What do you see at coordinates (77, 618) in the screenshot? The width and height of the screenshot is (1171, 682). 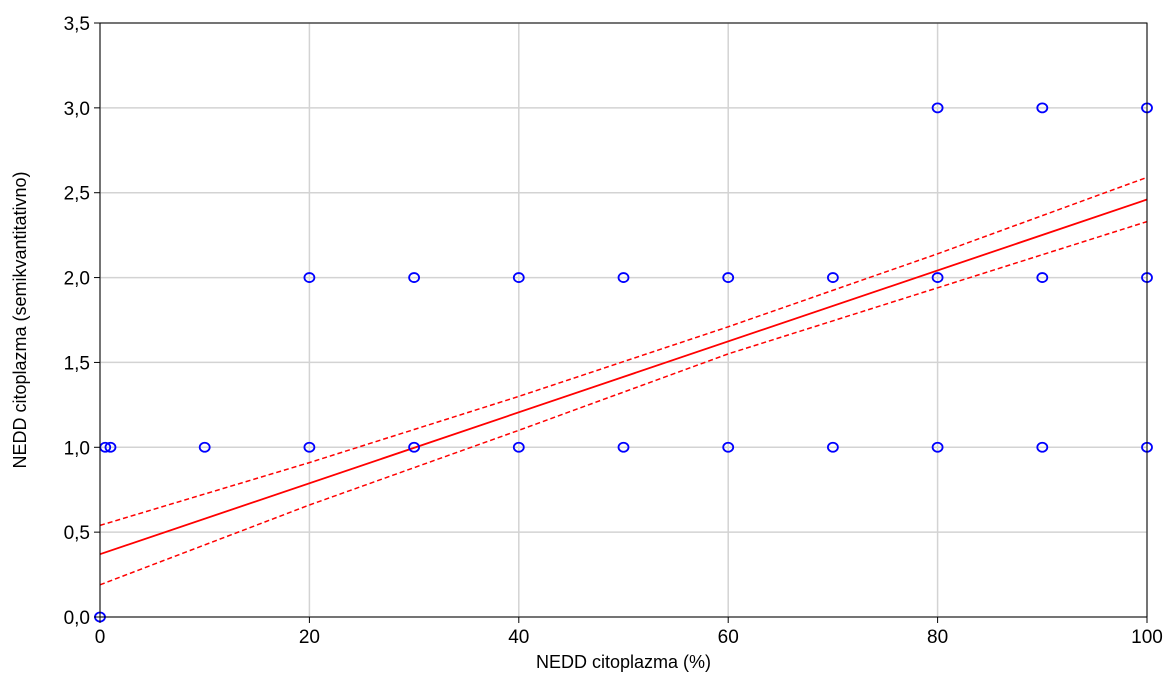 I see `y-tick-label: 0,0` at bounding box center [77, 618].